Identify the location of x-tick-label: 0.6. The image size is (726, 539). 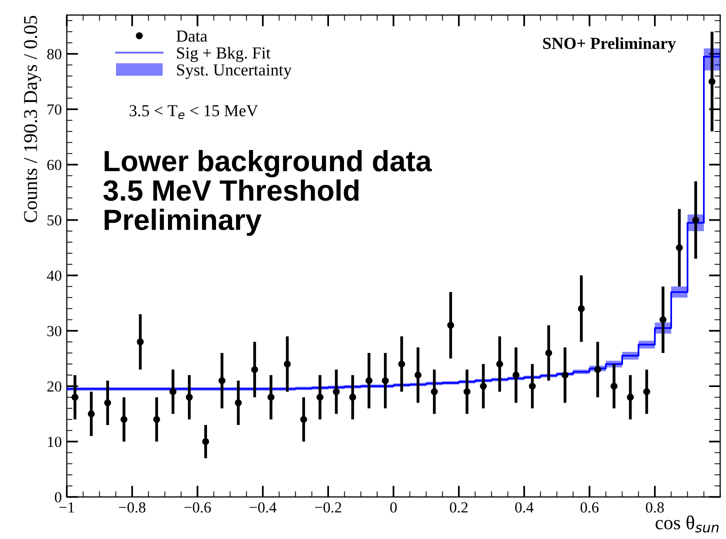
(589, 507).